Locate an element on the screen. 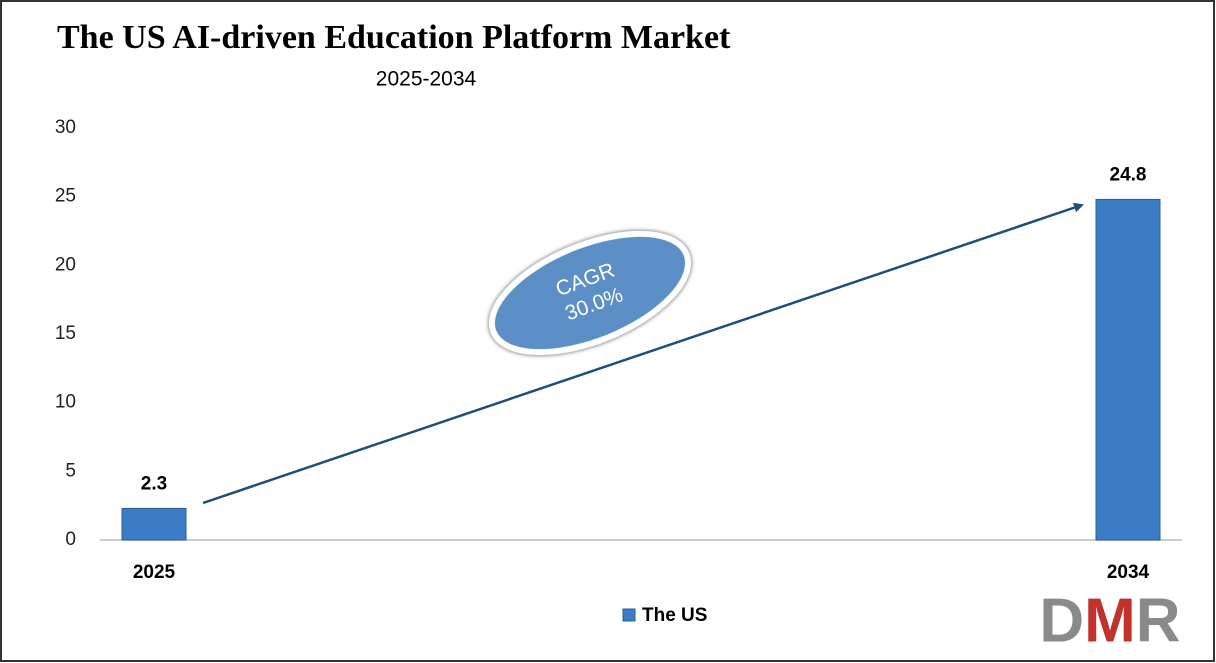  logo: DMR is located at coordinates (1109, 620).